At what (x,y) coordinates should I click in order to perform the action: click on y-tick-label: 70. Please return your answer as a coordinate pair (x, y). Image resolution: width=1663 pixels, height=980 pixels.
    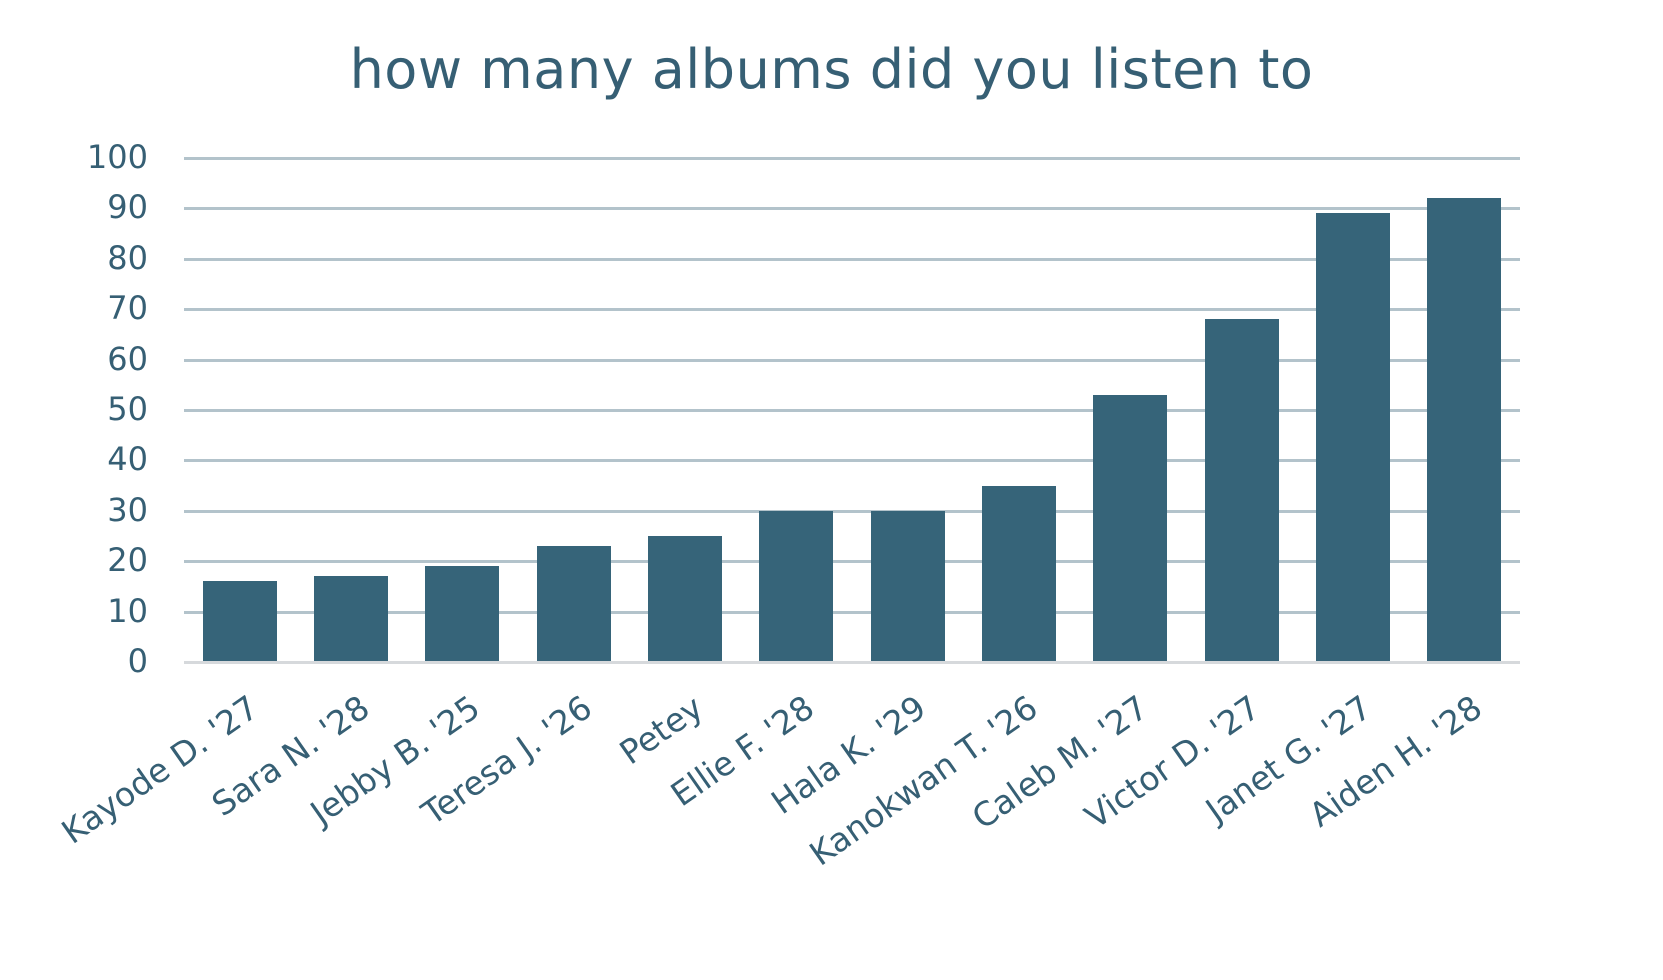
    Looking at the image, I should click on (127, 308).